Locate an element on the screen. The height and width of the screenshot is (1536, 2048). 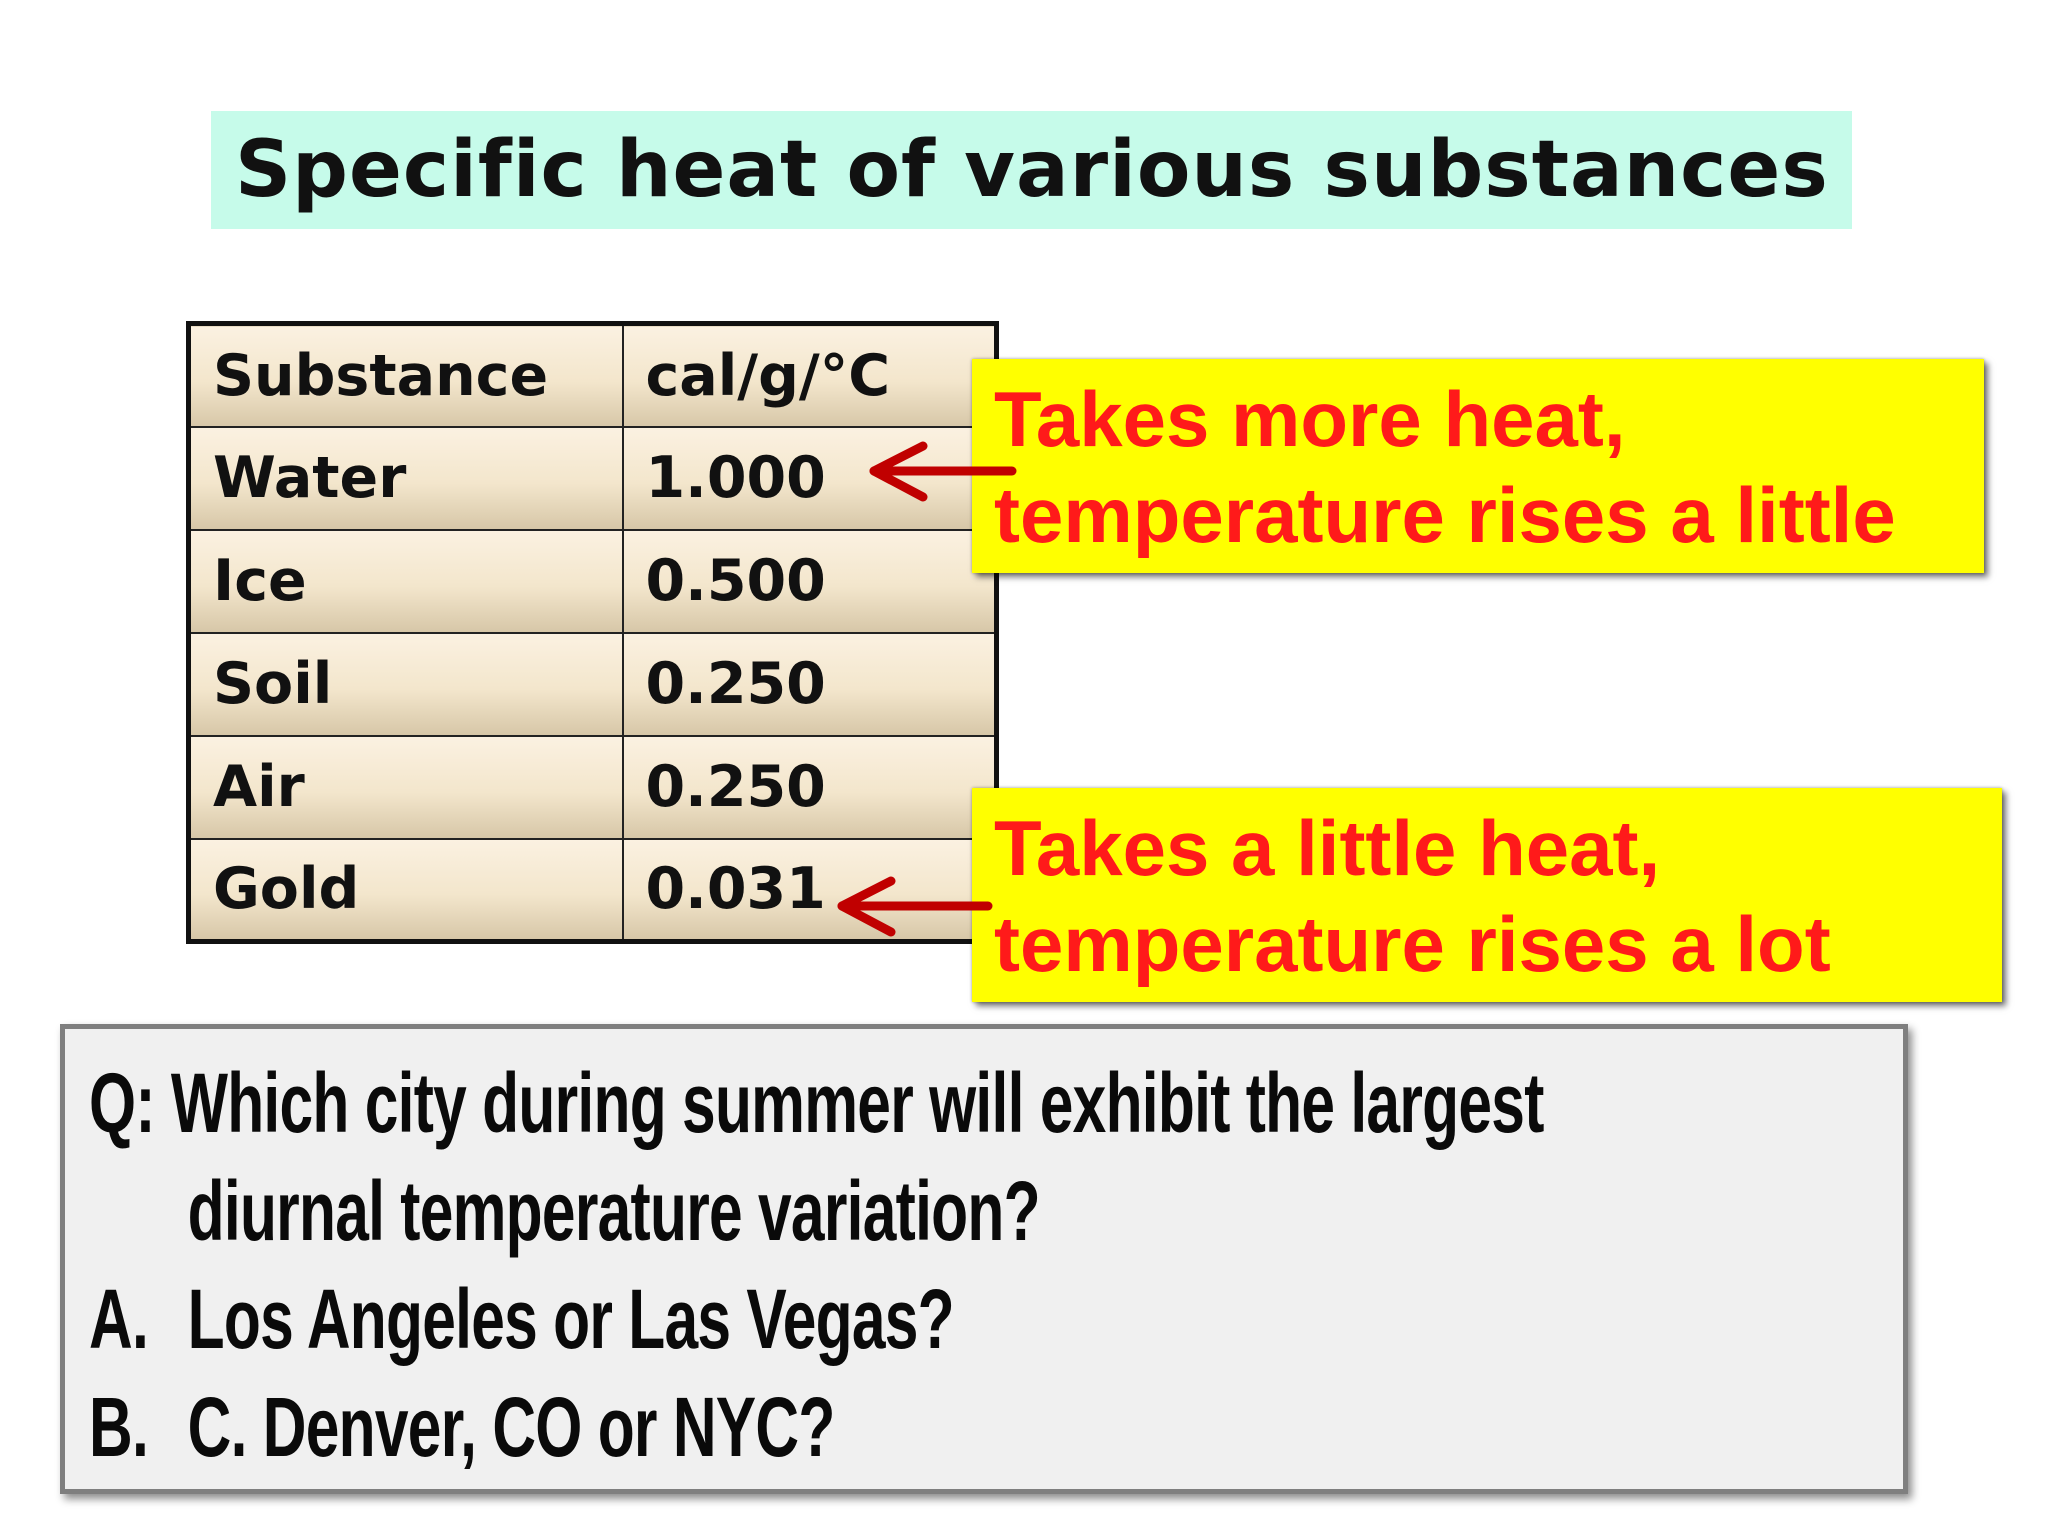
option-b: B. C. Denver, CO or NYC? is located at coordinates (742, 1427).